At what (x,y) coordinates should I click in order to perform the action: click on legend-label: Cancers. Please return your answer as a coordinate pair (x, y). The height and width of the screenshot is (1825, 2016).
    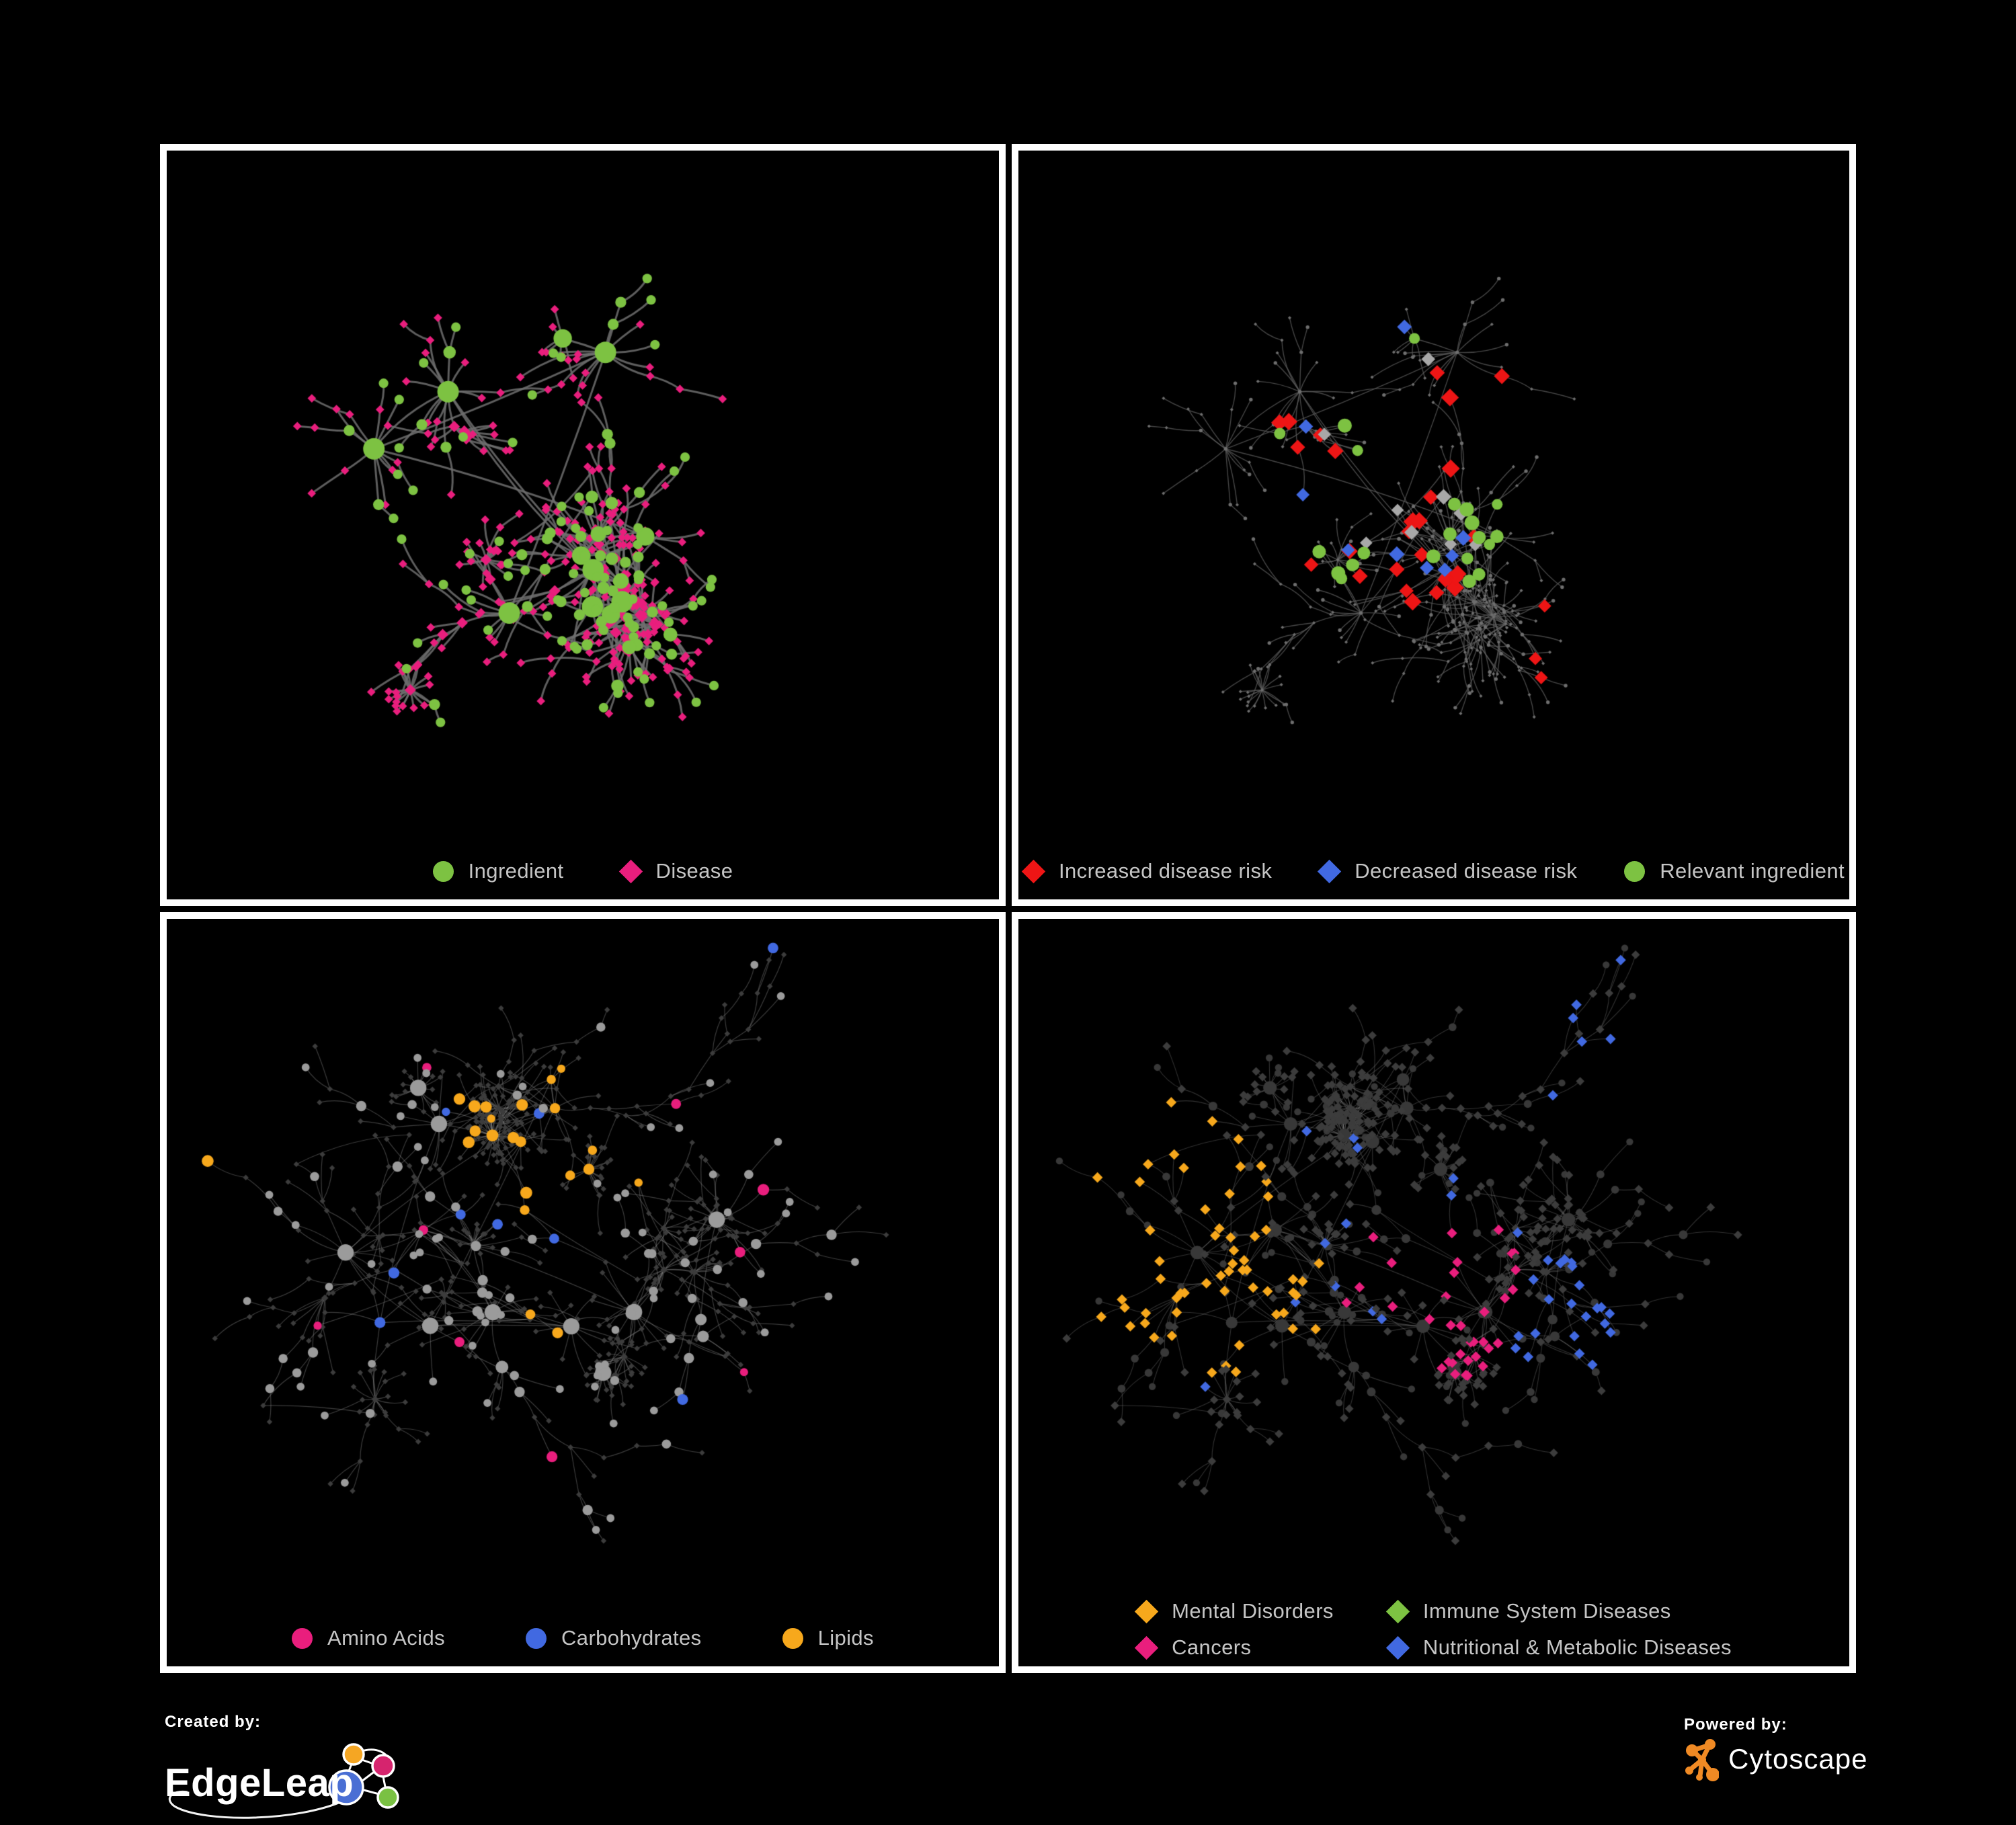
    Looking at the image, I should click on (1212, 1647).